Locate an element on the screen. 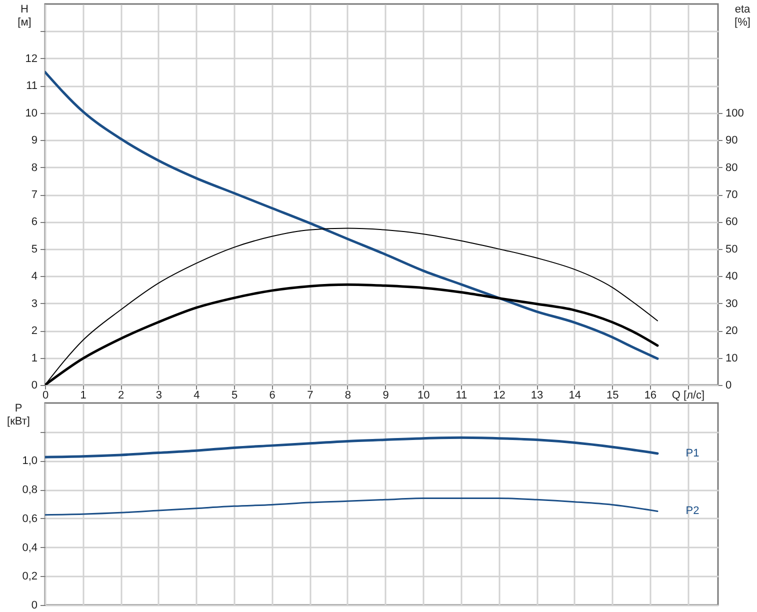 This screenshot has height=612, width=757. y-tick-label: 6 is located at coordinates (34, 222).